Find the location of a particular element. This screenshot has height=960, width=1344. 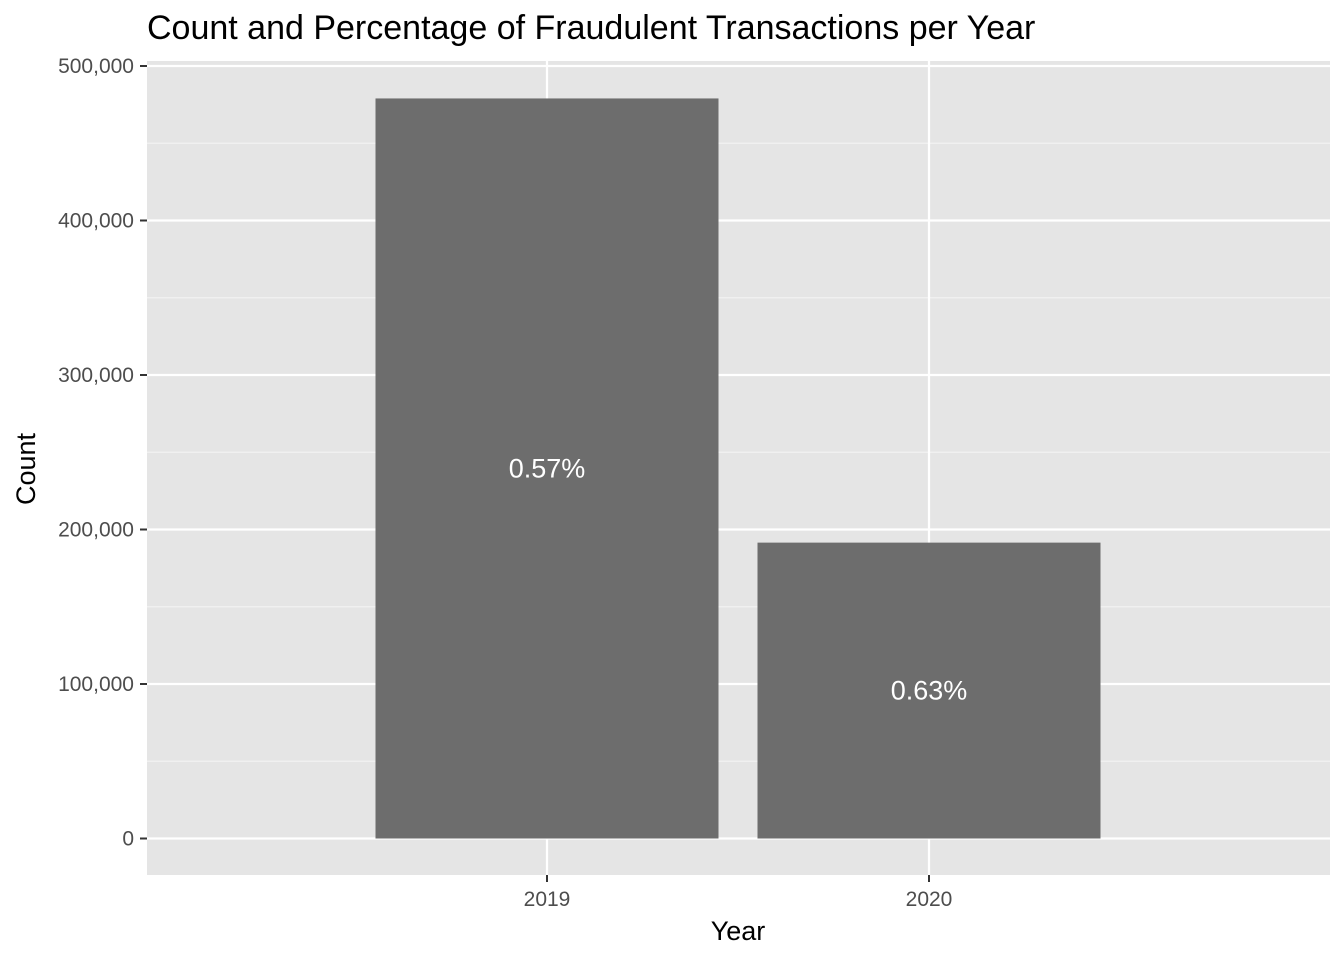

bar-2020 is located at coordinates (929, 690).